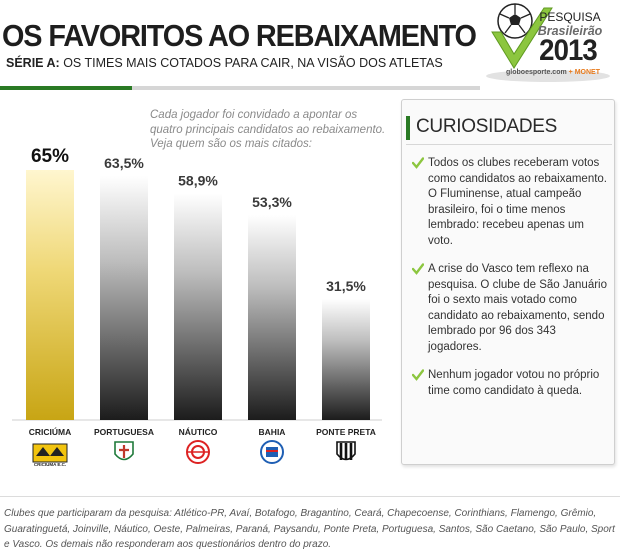 This screenshot has height=560, width=620. I want to click on bar-value-label: 58,9%, so click(198, 180).